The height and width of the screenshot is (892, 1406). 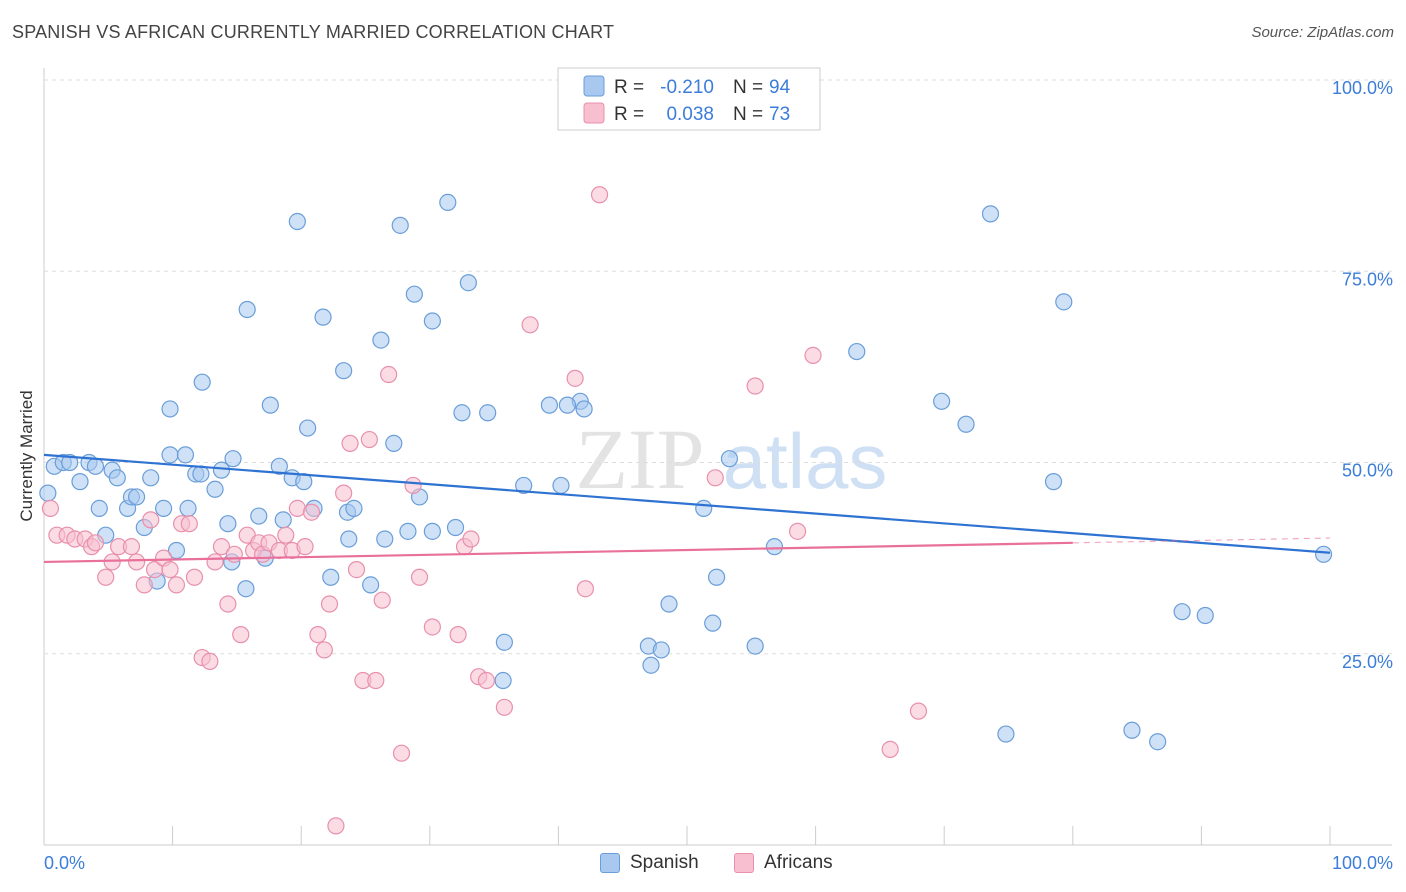 I want to click on correlation-legend: R = -0.210 N = 94 R = 0.038 N = 73, so click(x=689, y=99).